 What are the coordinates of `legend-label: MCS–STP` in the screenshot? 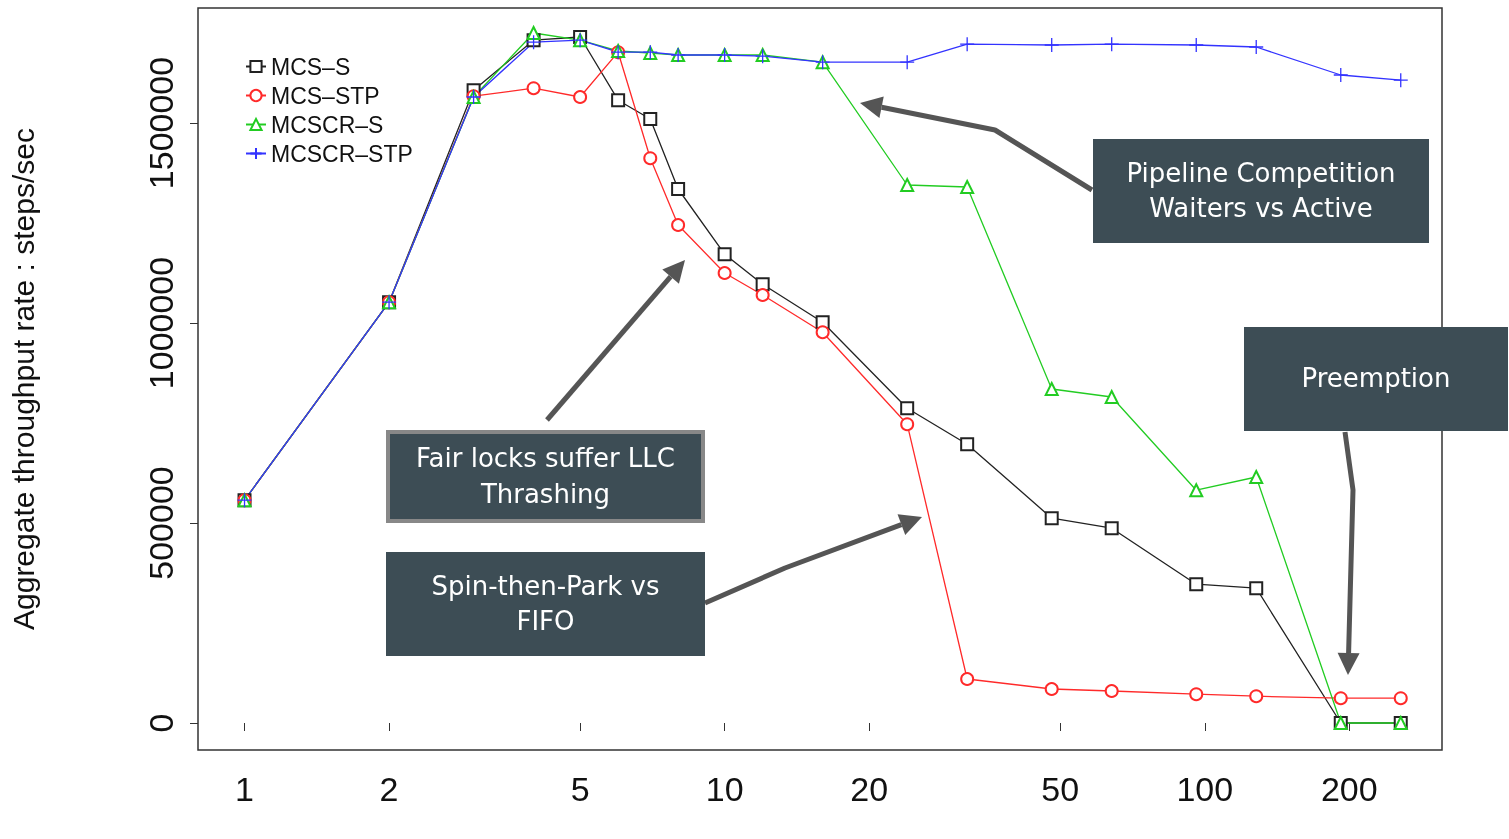 It's located at (325, 95).